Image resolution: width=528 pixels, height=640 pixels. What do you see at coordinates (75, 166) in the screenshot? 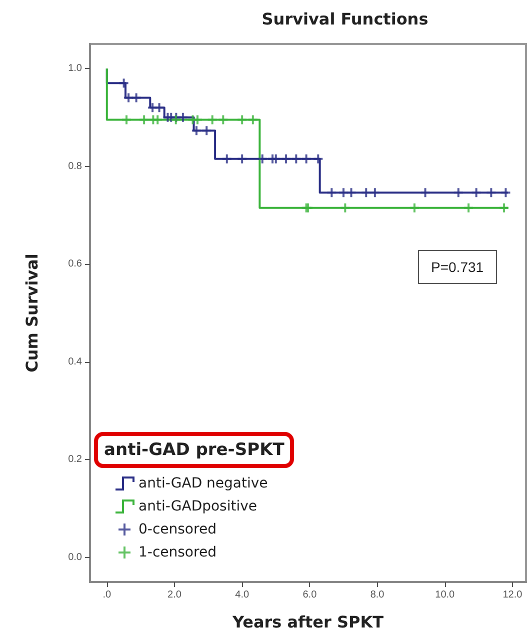
I see `y-tick-label: 0.8` at bounding box center [75, 166].